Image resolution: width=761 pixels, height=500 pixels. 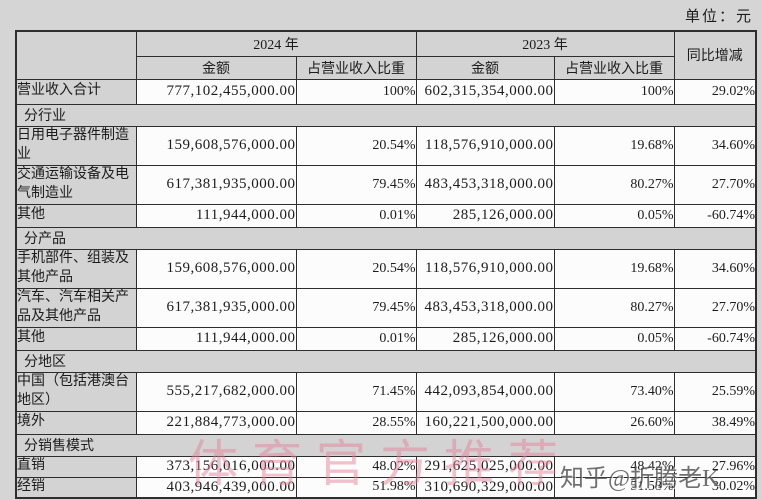 What do you see at coordinates (614, 466) in the screenshot?
I see `share-2023: 48.42%` at bounding box center [614, 466].